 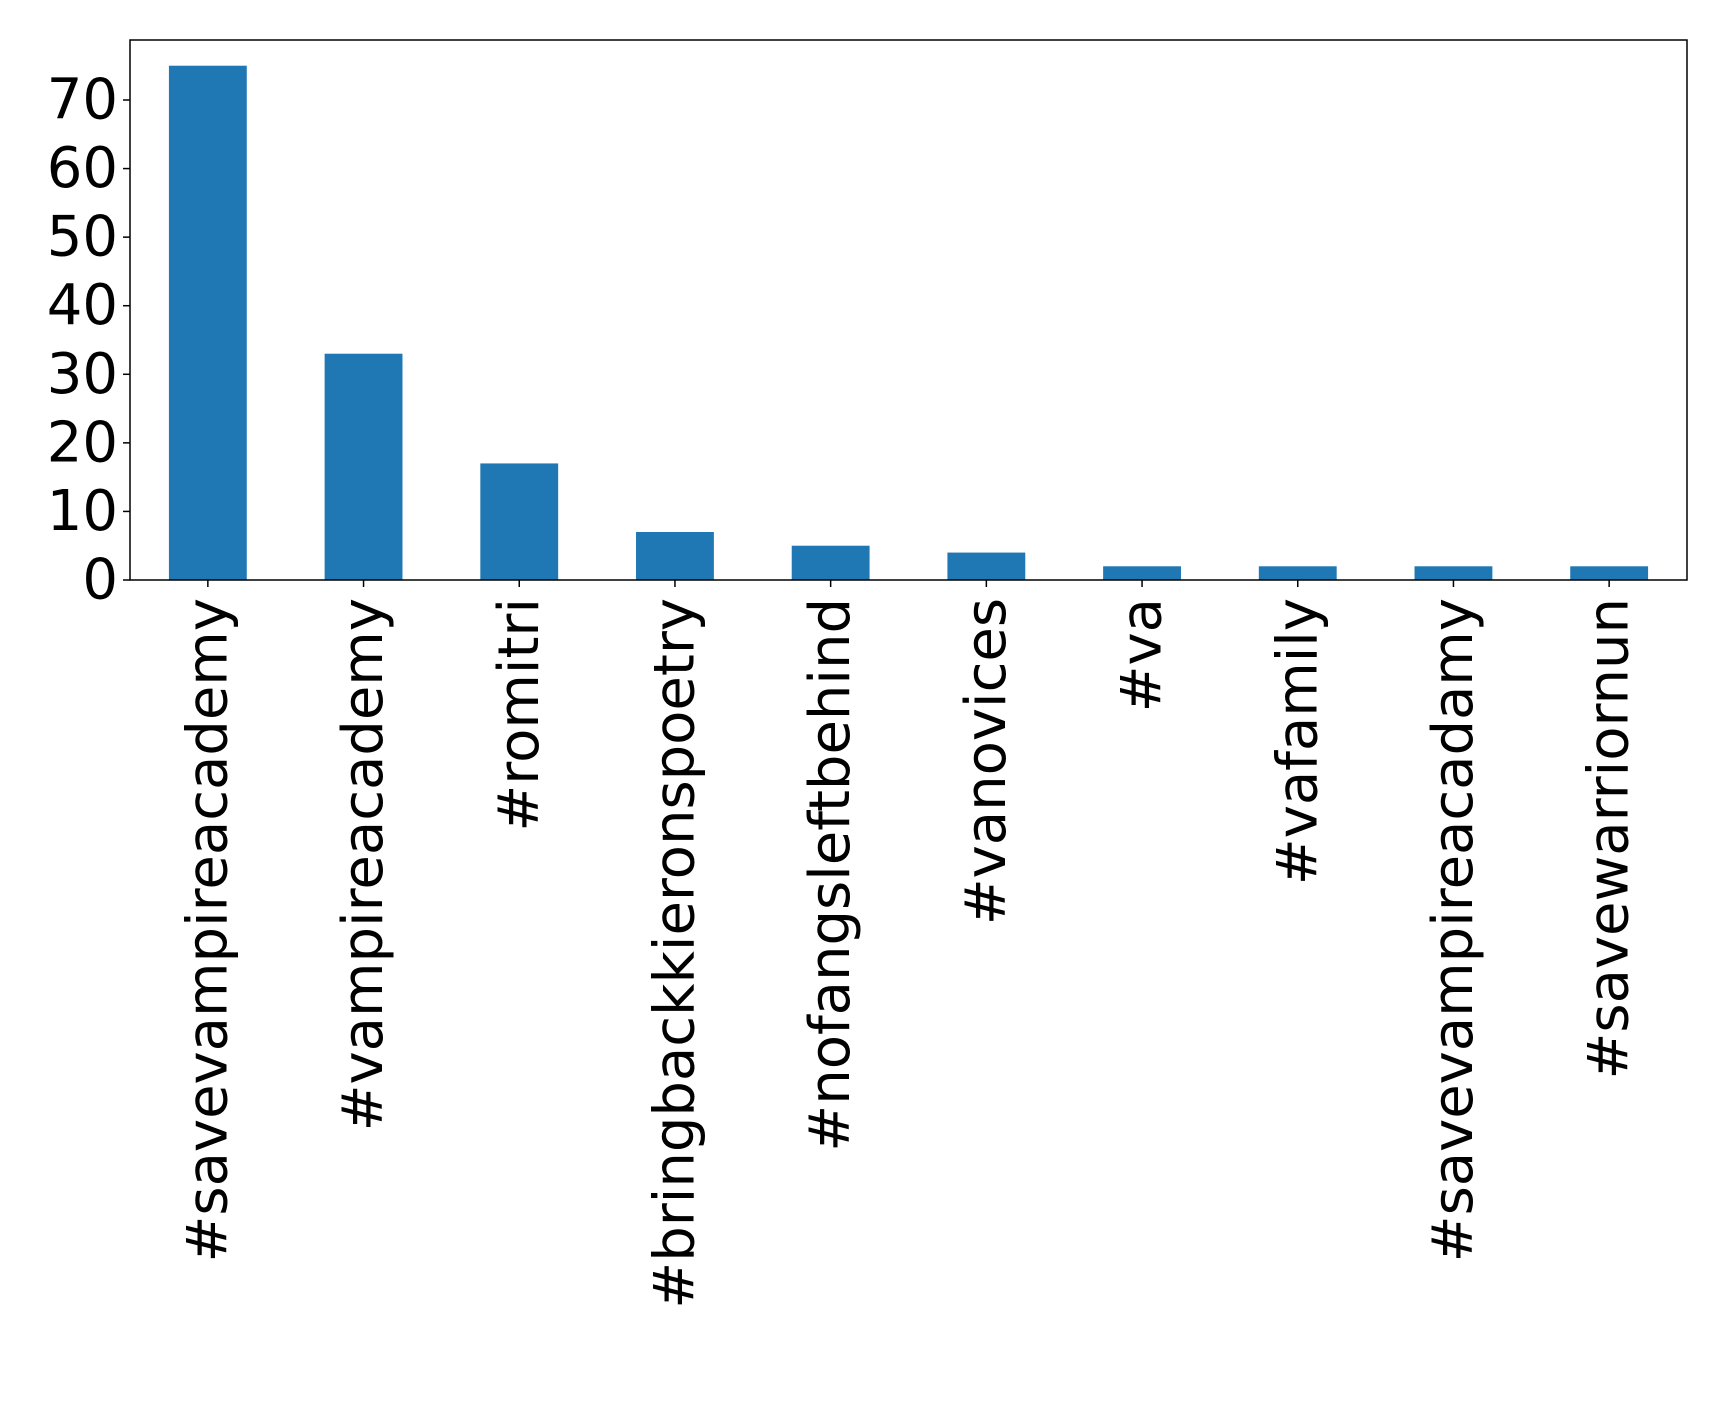 What do you see at coordinates (82, 305) in the screenshot?
I see `y-tick-label: 40` at bounding box center [82, 305].